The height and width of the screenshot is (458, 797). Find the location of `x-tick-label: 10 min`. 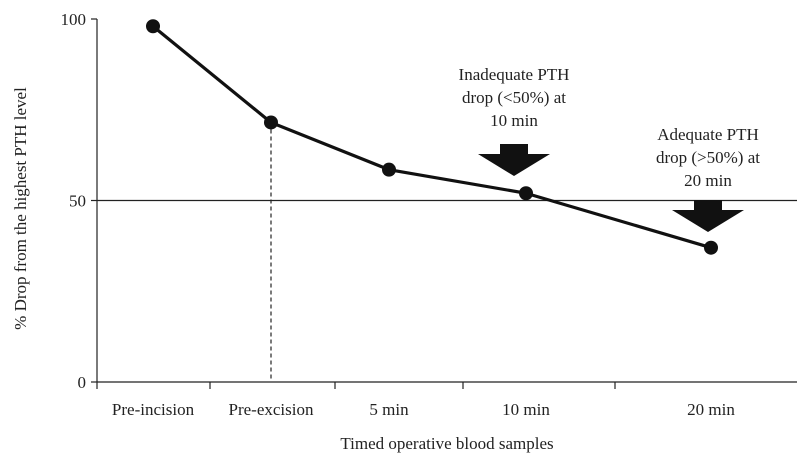

x-tick-label: 10 min is located at coordinates (526, 409).